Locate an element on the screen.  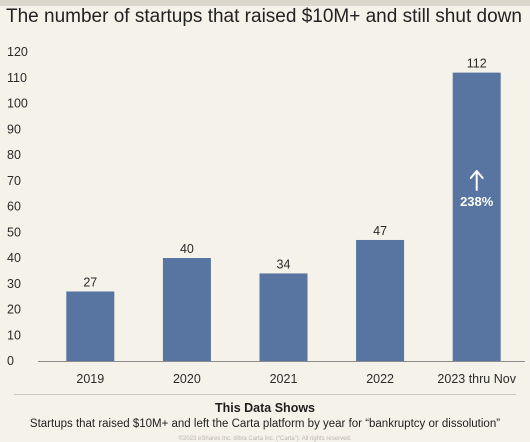
top-band is located at coordinates (265, 3).